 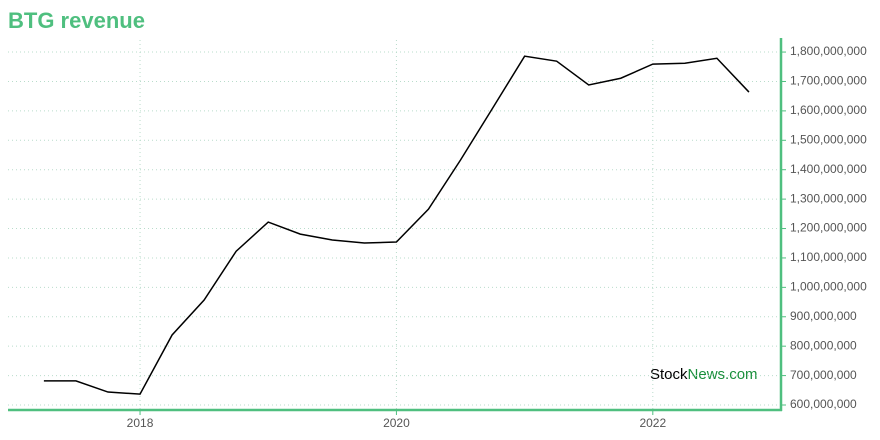 What do you see at coordinates (823, 316) in the screenshot?
I see `y-tick-label: 900,000,000` at bounding box center [823, 316].